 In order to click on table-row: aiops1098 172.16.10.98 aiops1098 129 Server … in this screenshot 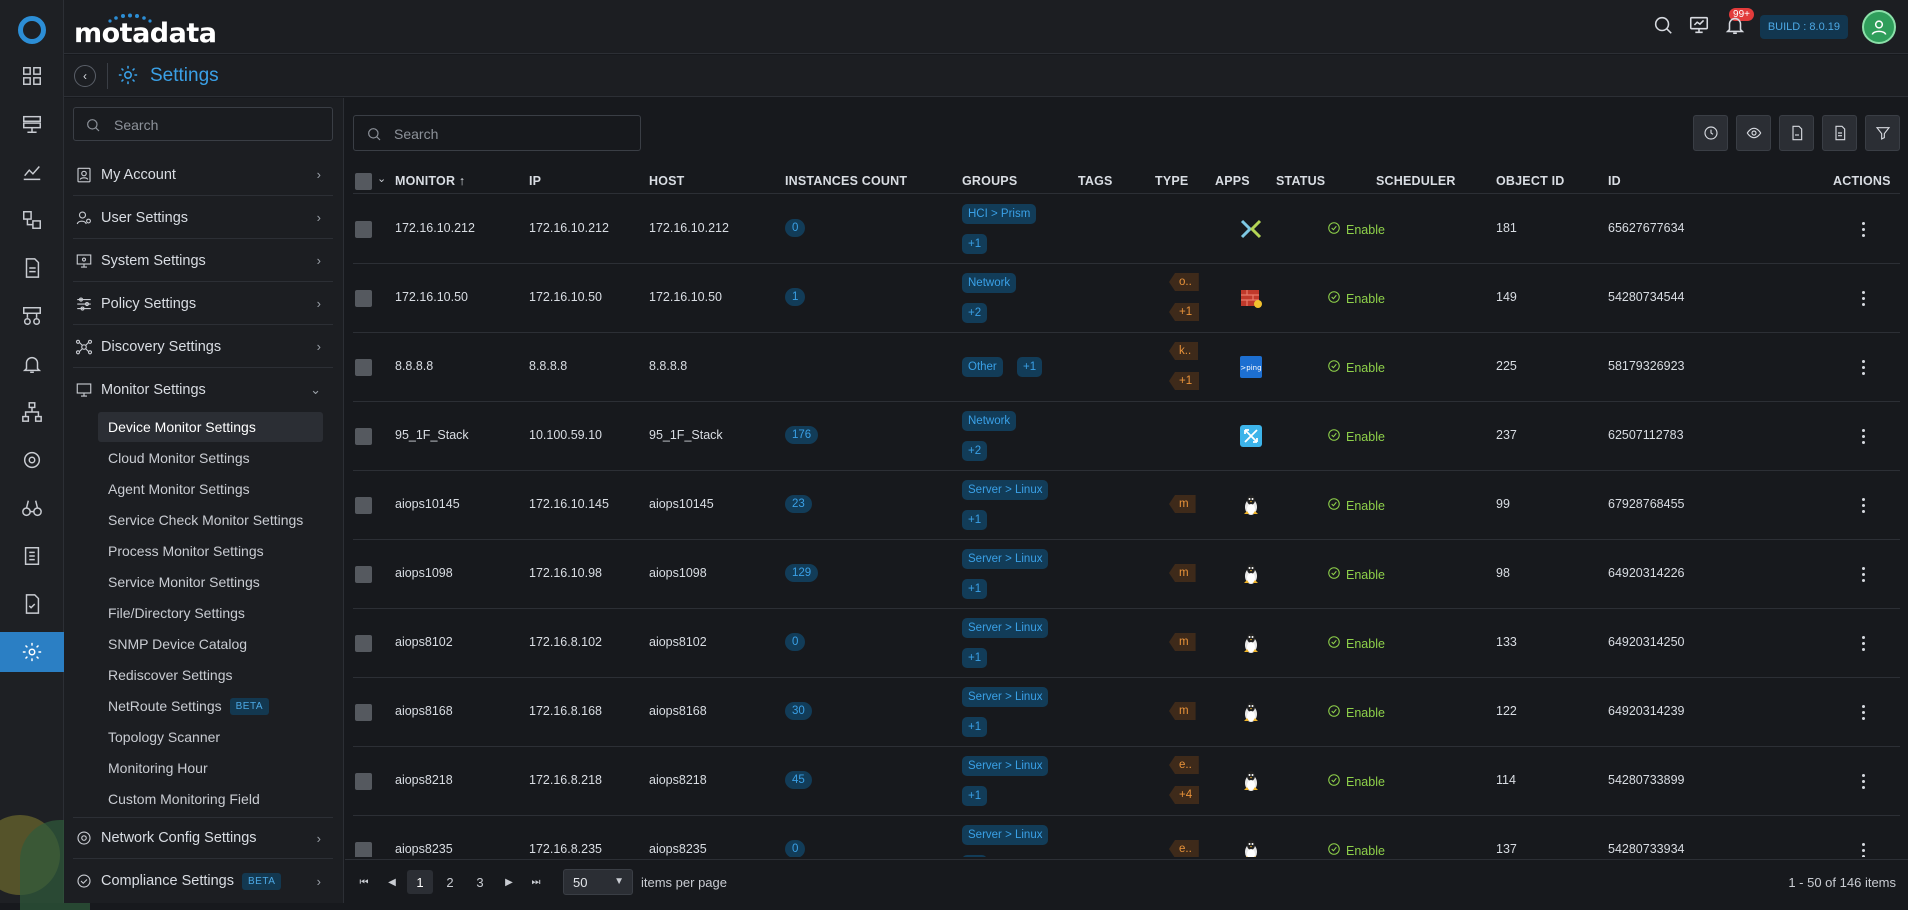, I will do `click(1126, 574)`.